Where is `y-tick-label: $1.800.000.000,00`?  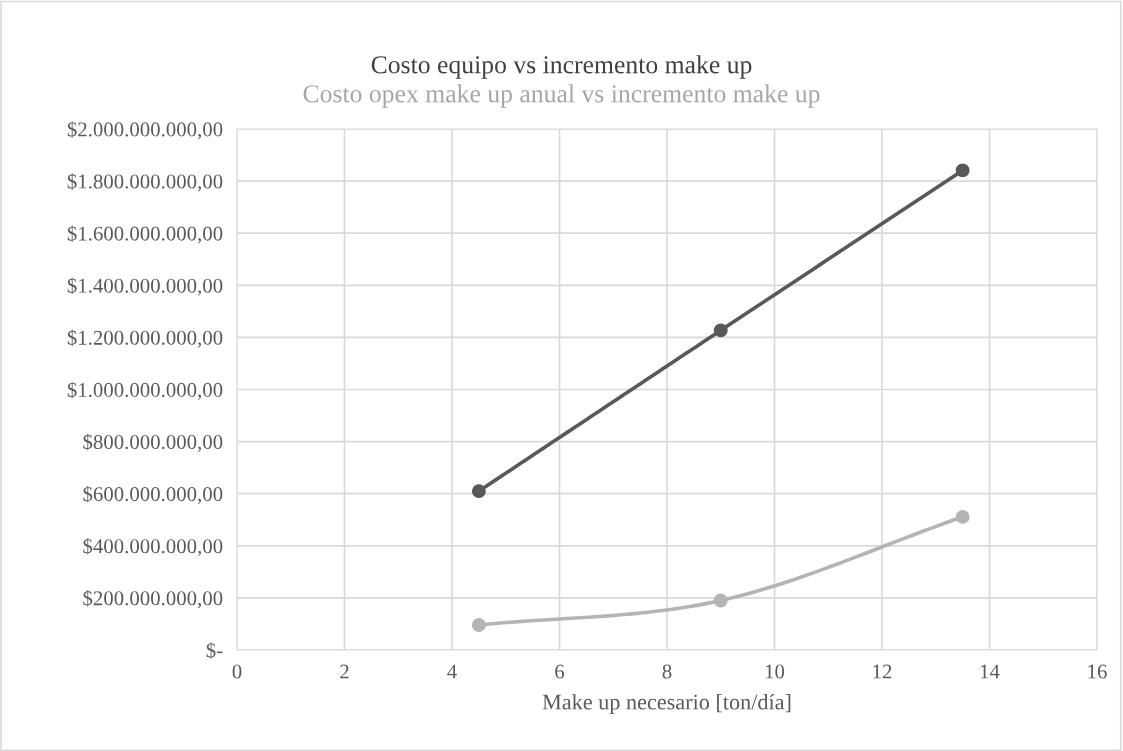
y-tick-label: $1.800.000.000,00 is located at coordinates (145, 182).